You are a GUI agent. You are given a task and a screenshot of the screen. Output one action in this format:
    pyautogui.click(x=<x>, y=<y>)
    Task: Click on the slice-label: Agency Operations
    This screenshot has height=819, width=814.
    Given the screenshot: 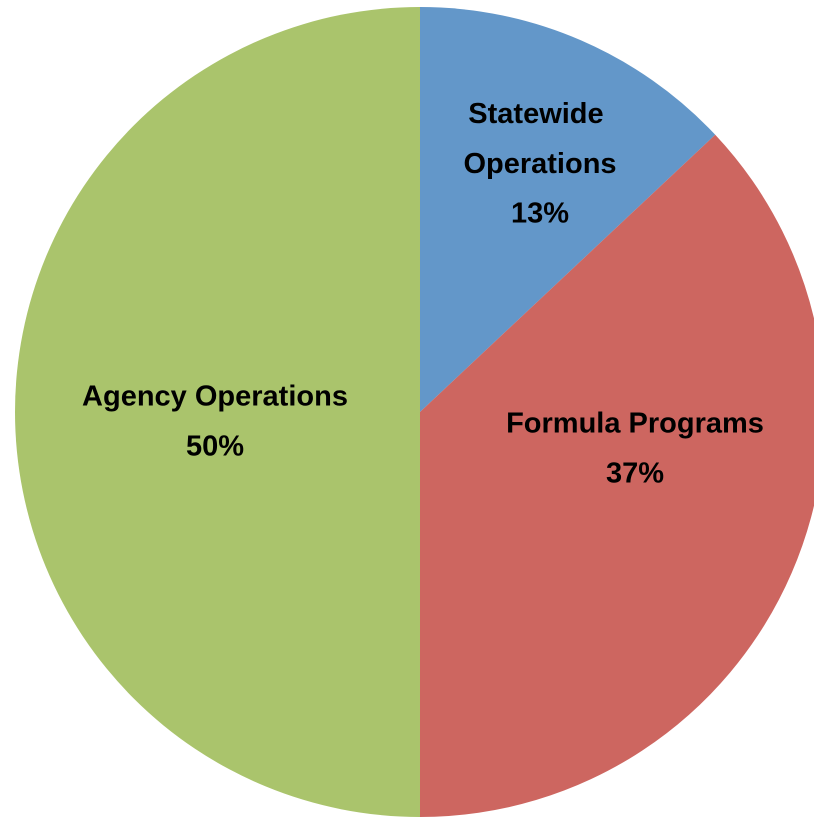 What is the action you would take?
    pyautogui.click(x=215, y=397)
    